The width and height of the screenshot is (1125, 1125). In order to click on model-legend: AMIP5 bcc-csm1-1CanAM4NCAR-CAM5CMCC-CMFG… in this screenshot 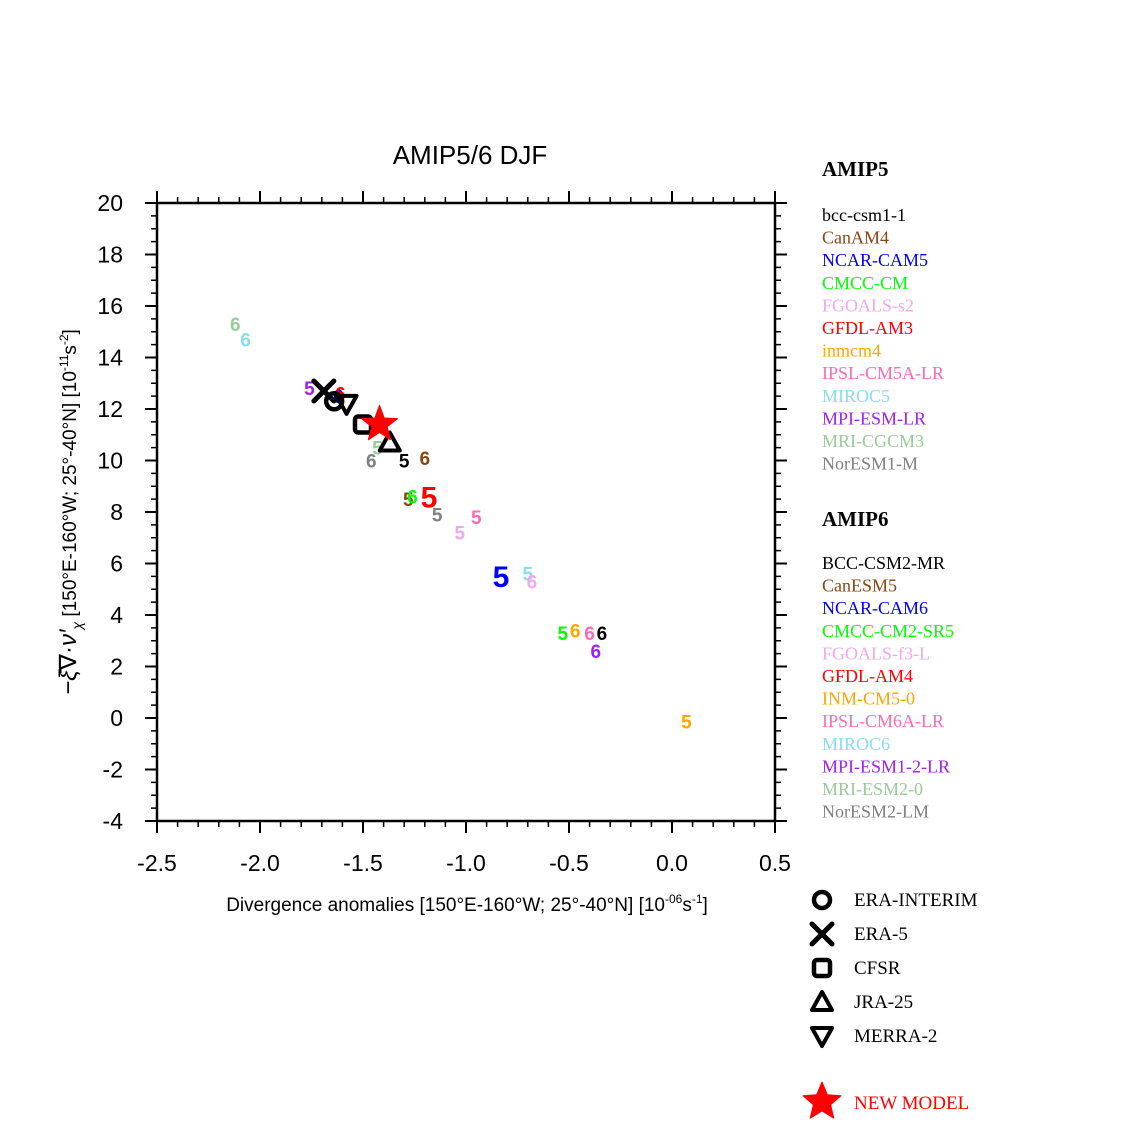, I will do `click(888, 489)`.